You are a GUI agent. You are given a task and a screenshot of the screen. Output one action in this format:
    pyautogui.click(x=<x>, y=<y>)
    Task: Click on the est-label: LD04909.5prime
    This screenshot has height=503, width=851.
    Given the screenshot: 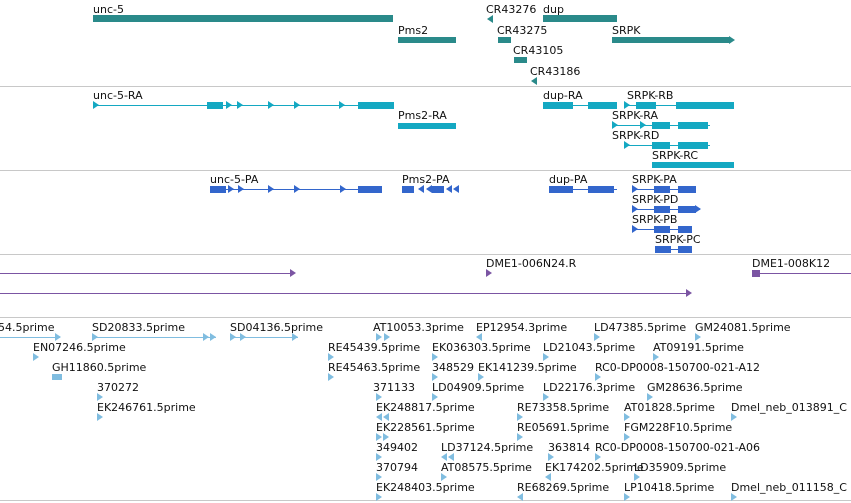 What is the action you would take?
    pyautogui.click(x=478, y=387)
    